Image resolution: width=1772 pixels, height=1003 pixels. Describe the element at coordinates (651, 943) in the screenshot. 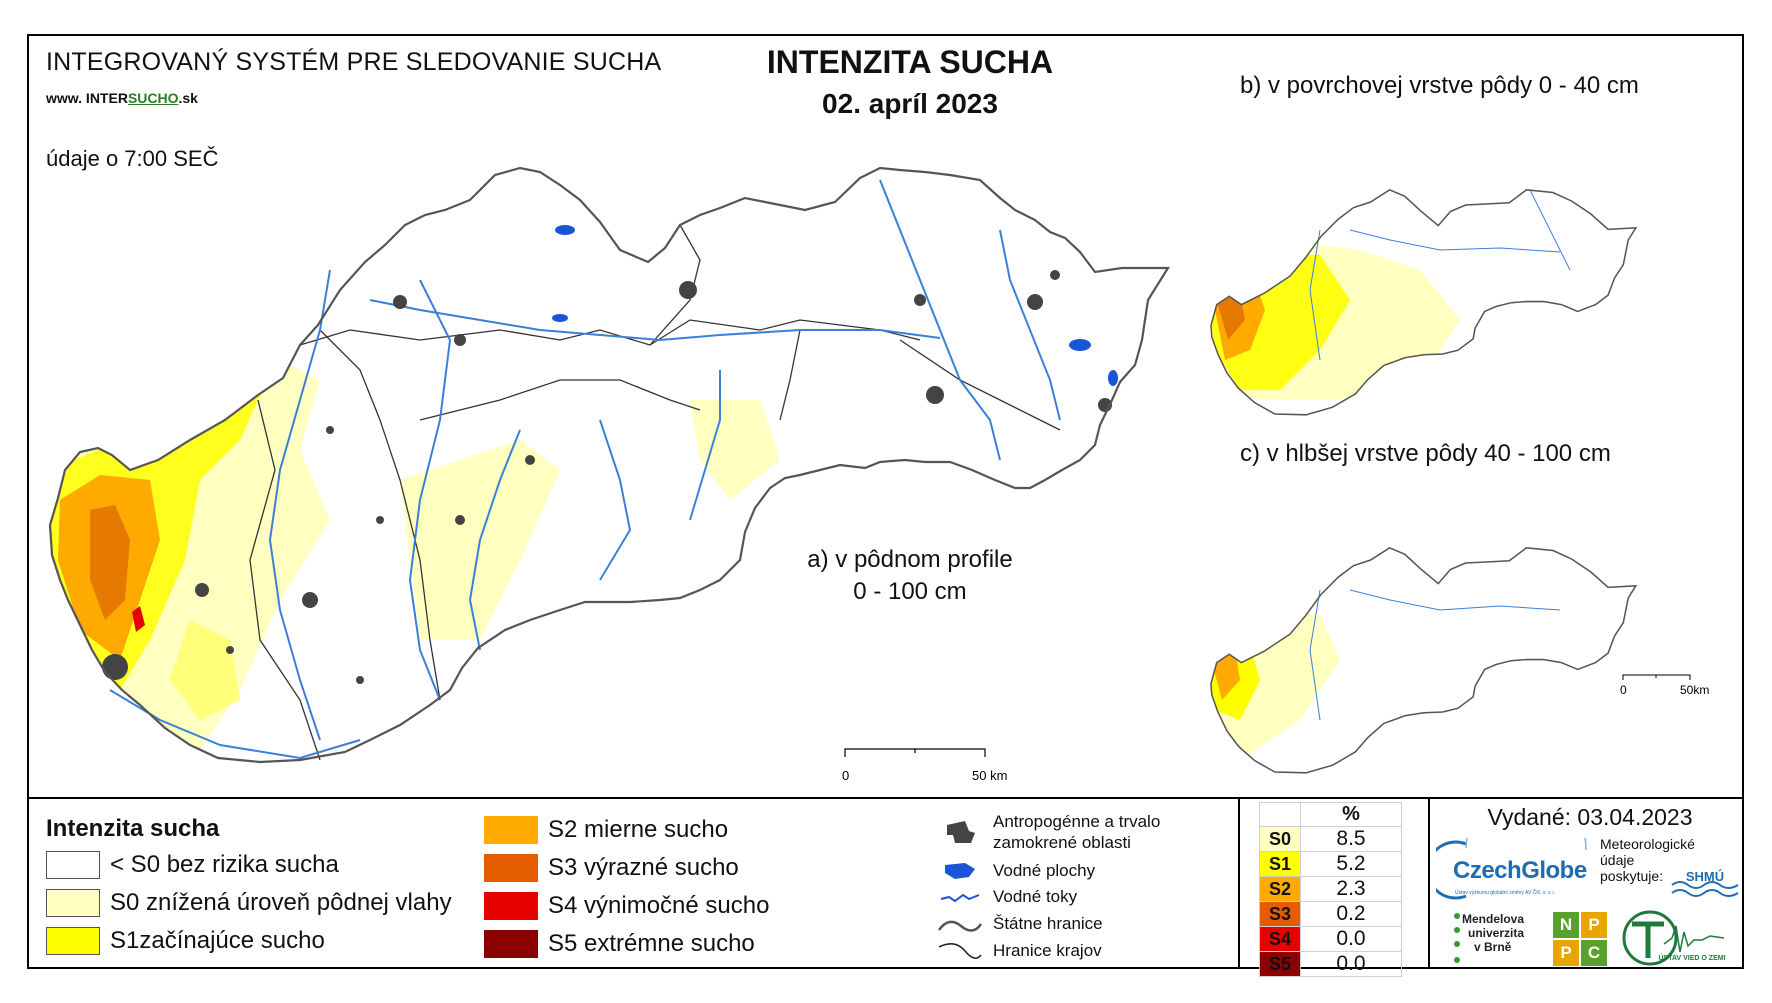

I see `legend-label: S5 extrémne sucho` at that location.